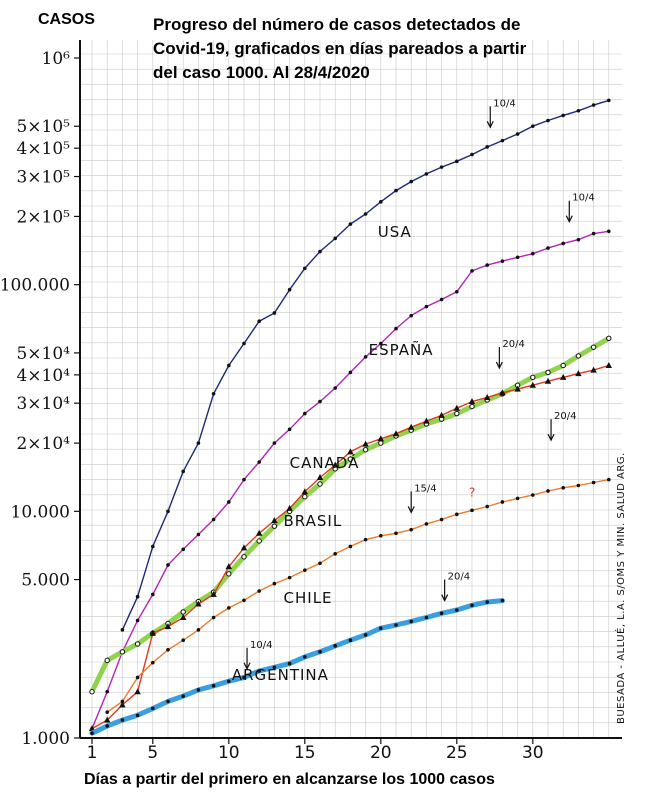 The height and width of the screenshot is (801, 645). What do you see at coordinates (308, 598) in the screenshot?
I see `series-label: CHILE` at bounding box center [308, 598].